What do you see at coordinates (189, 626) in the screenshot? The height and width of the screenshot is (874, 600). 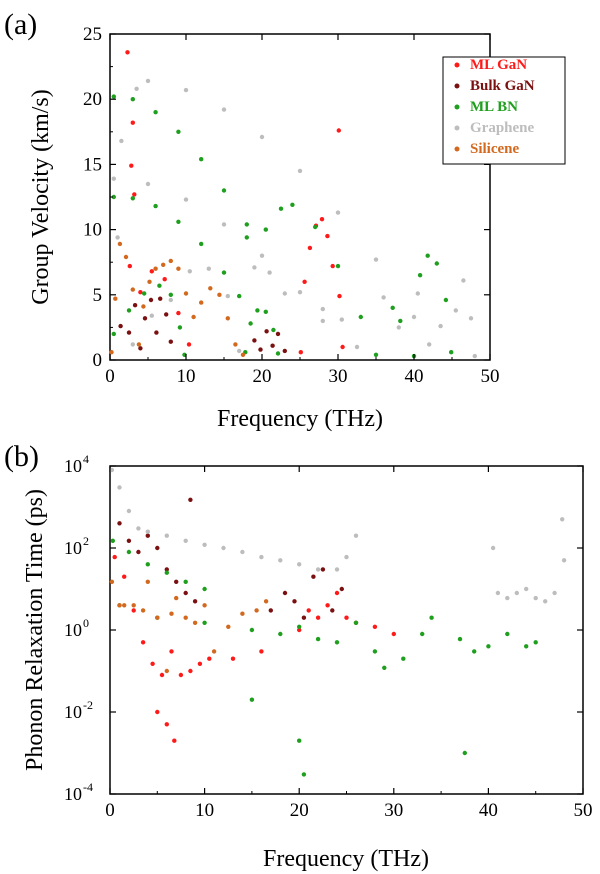 I see `series-silicene` at bounding box center [189, 626].